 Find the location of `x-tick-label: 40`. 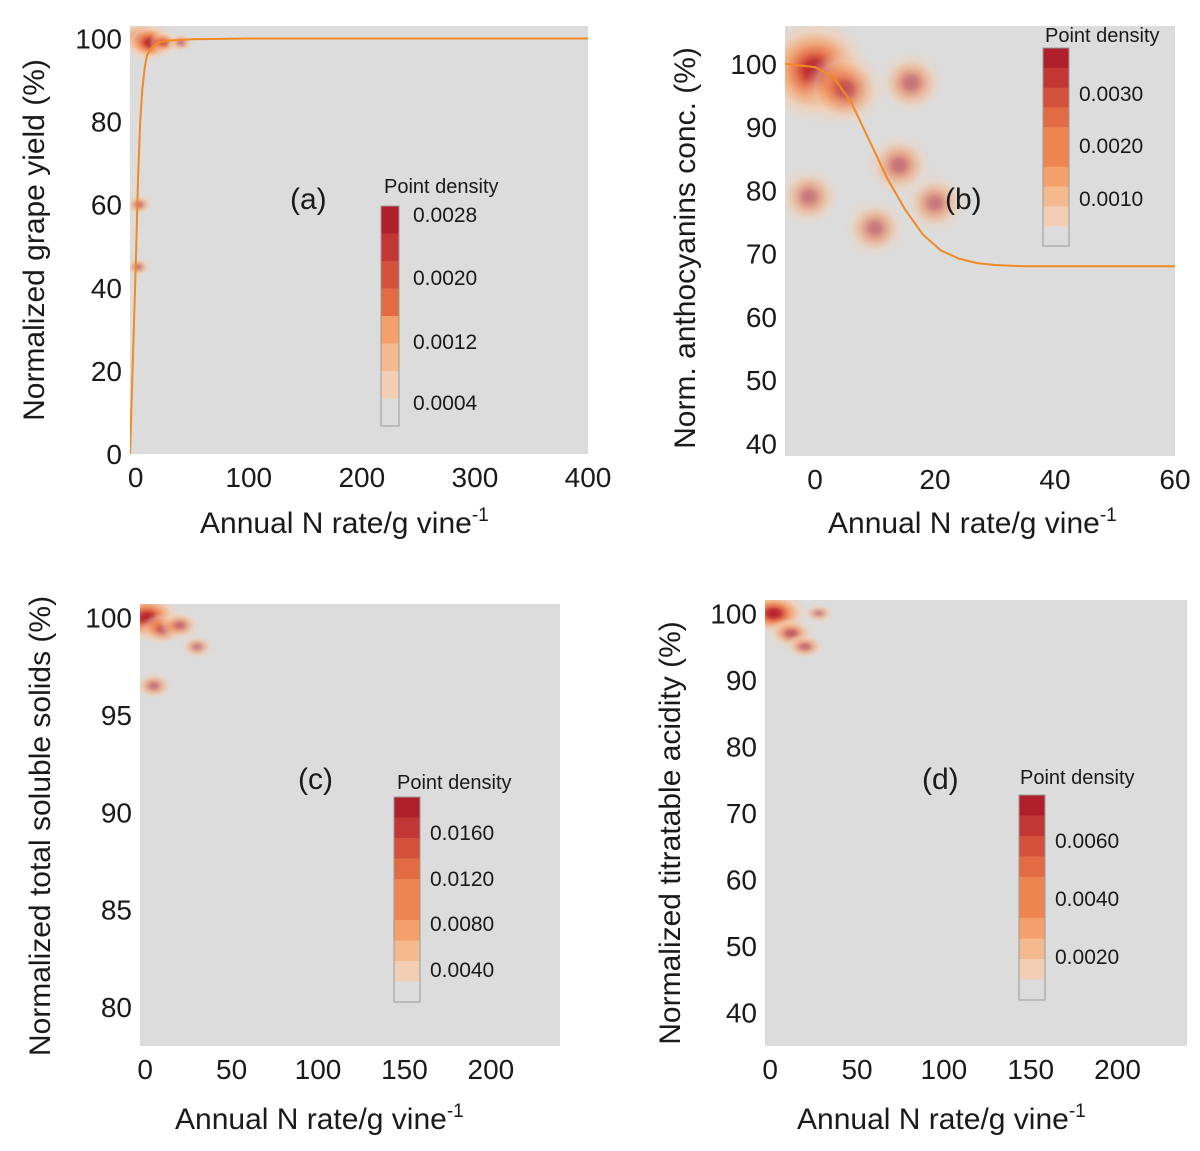

x-tick-label: 40 is located at coordinates (1054, 479).